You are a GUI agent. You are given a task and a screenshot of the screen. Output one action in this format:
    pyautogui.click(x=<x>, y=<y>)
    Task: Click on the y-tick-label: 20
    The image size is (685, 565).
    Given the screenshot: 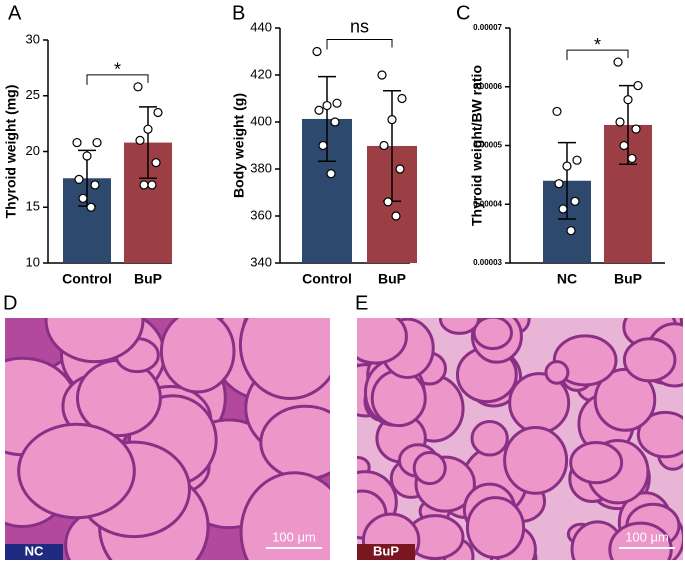 What is the action you would take?
    pyautogui.click(x=33, y=150)
    